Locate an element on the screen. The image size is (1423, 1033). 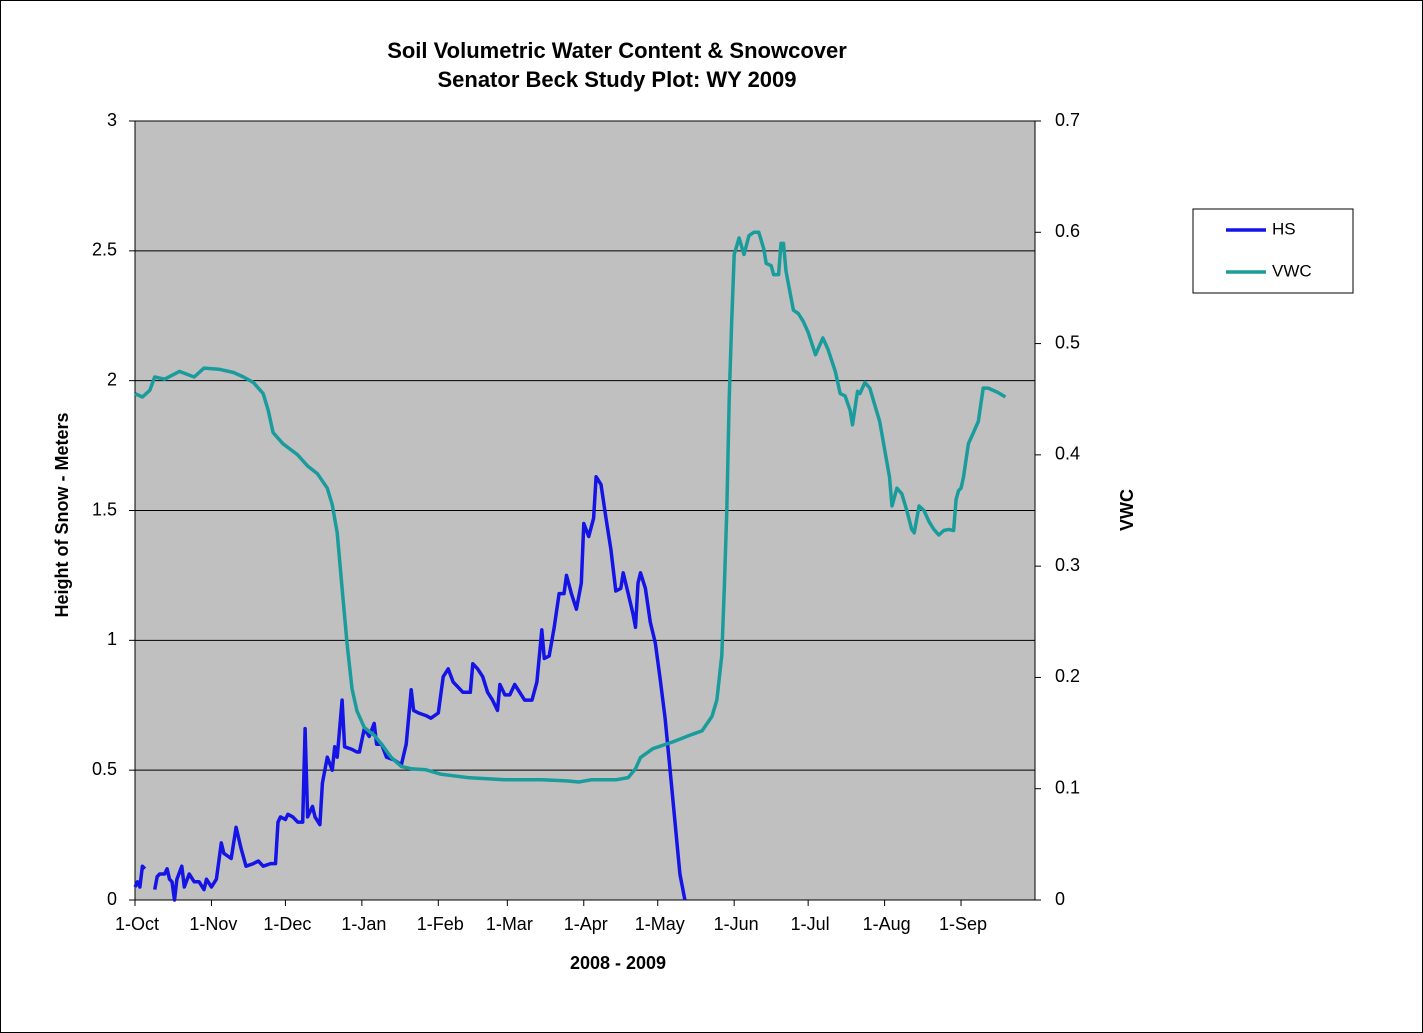
y2-axis-label: VWC is located at coordinates (1127, 510).